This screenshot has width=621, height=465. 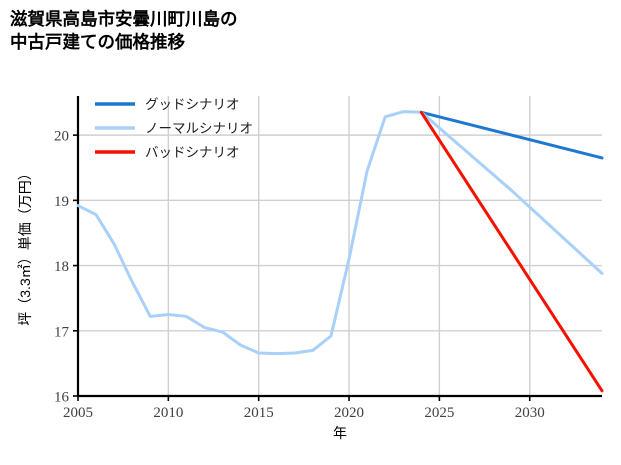 What do you see at coordinates (192, 104) in the screenshot?
I see `legend-label: グッドシナリオ` at bounding box center [192, 104].